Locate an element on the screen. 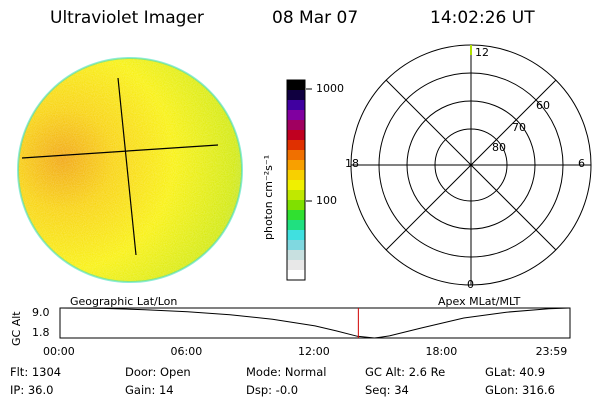  colorbar-tick-100: 100 is located at coordinates (326, 200).